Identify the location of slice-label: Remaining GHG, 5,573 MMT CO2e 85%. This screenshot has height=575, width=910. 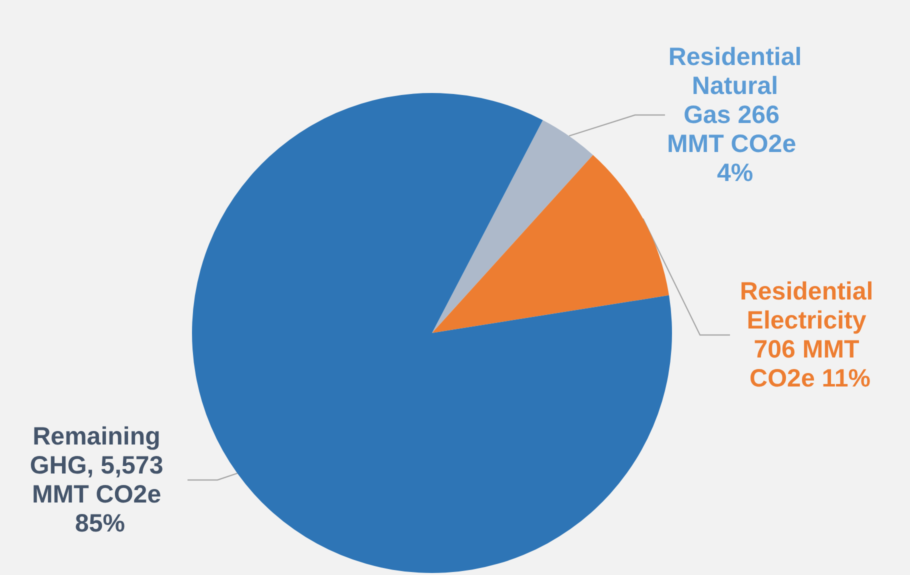
(100, 480).